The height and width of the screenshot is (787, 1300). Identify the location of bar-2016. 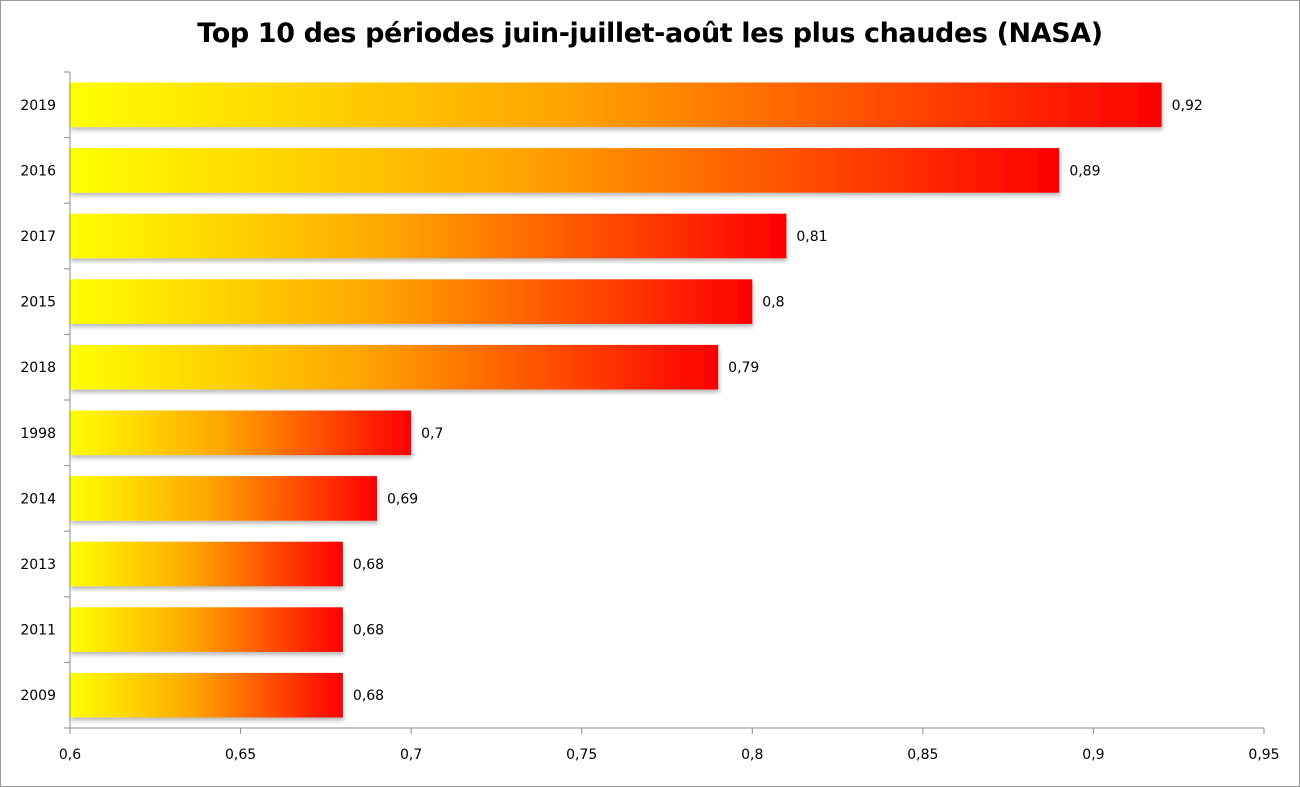
(565, 170).